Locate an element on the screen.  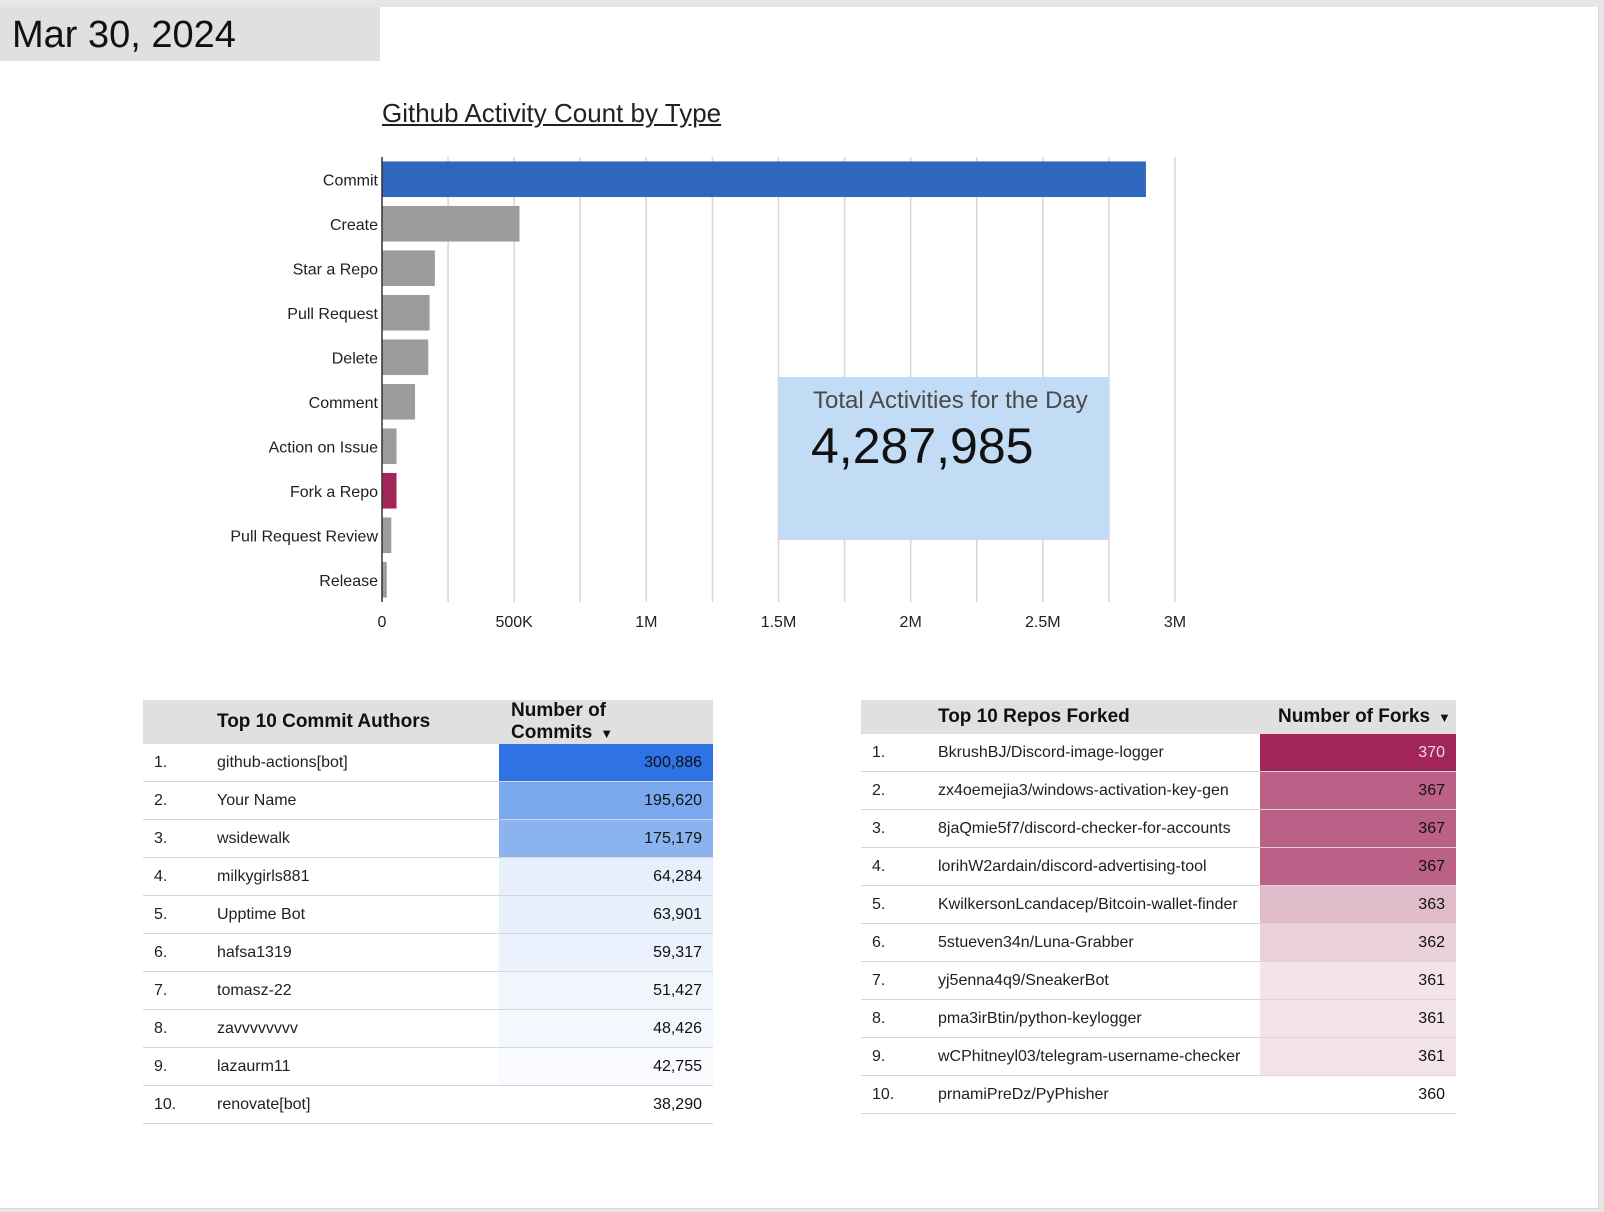
bar-action-on-issue is located at coordinates (389, 446).